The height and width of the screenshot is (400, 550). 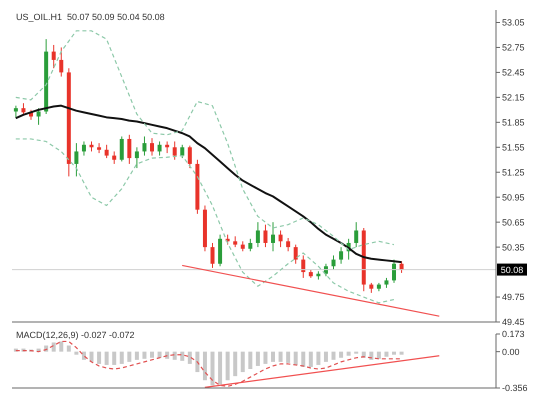 What do you see at coordinates (208, 363) in the screenshot?
I see `line-series` at bounding box center [208, 363].